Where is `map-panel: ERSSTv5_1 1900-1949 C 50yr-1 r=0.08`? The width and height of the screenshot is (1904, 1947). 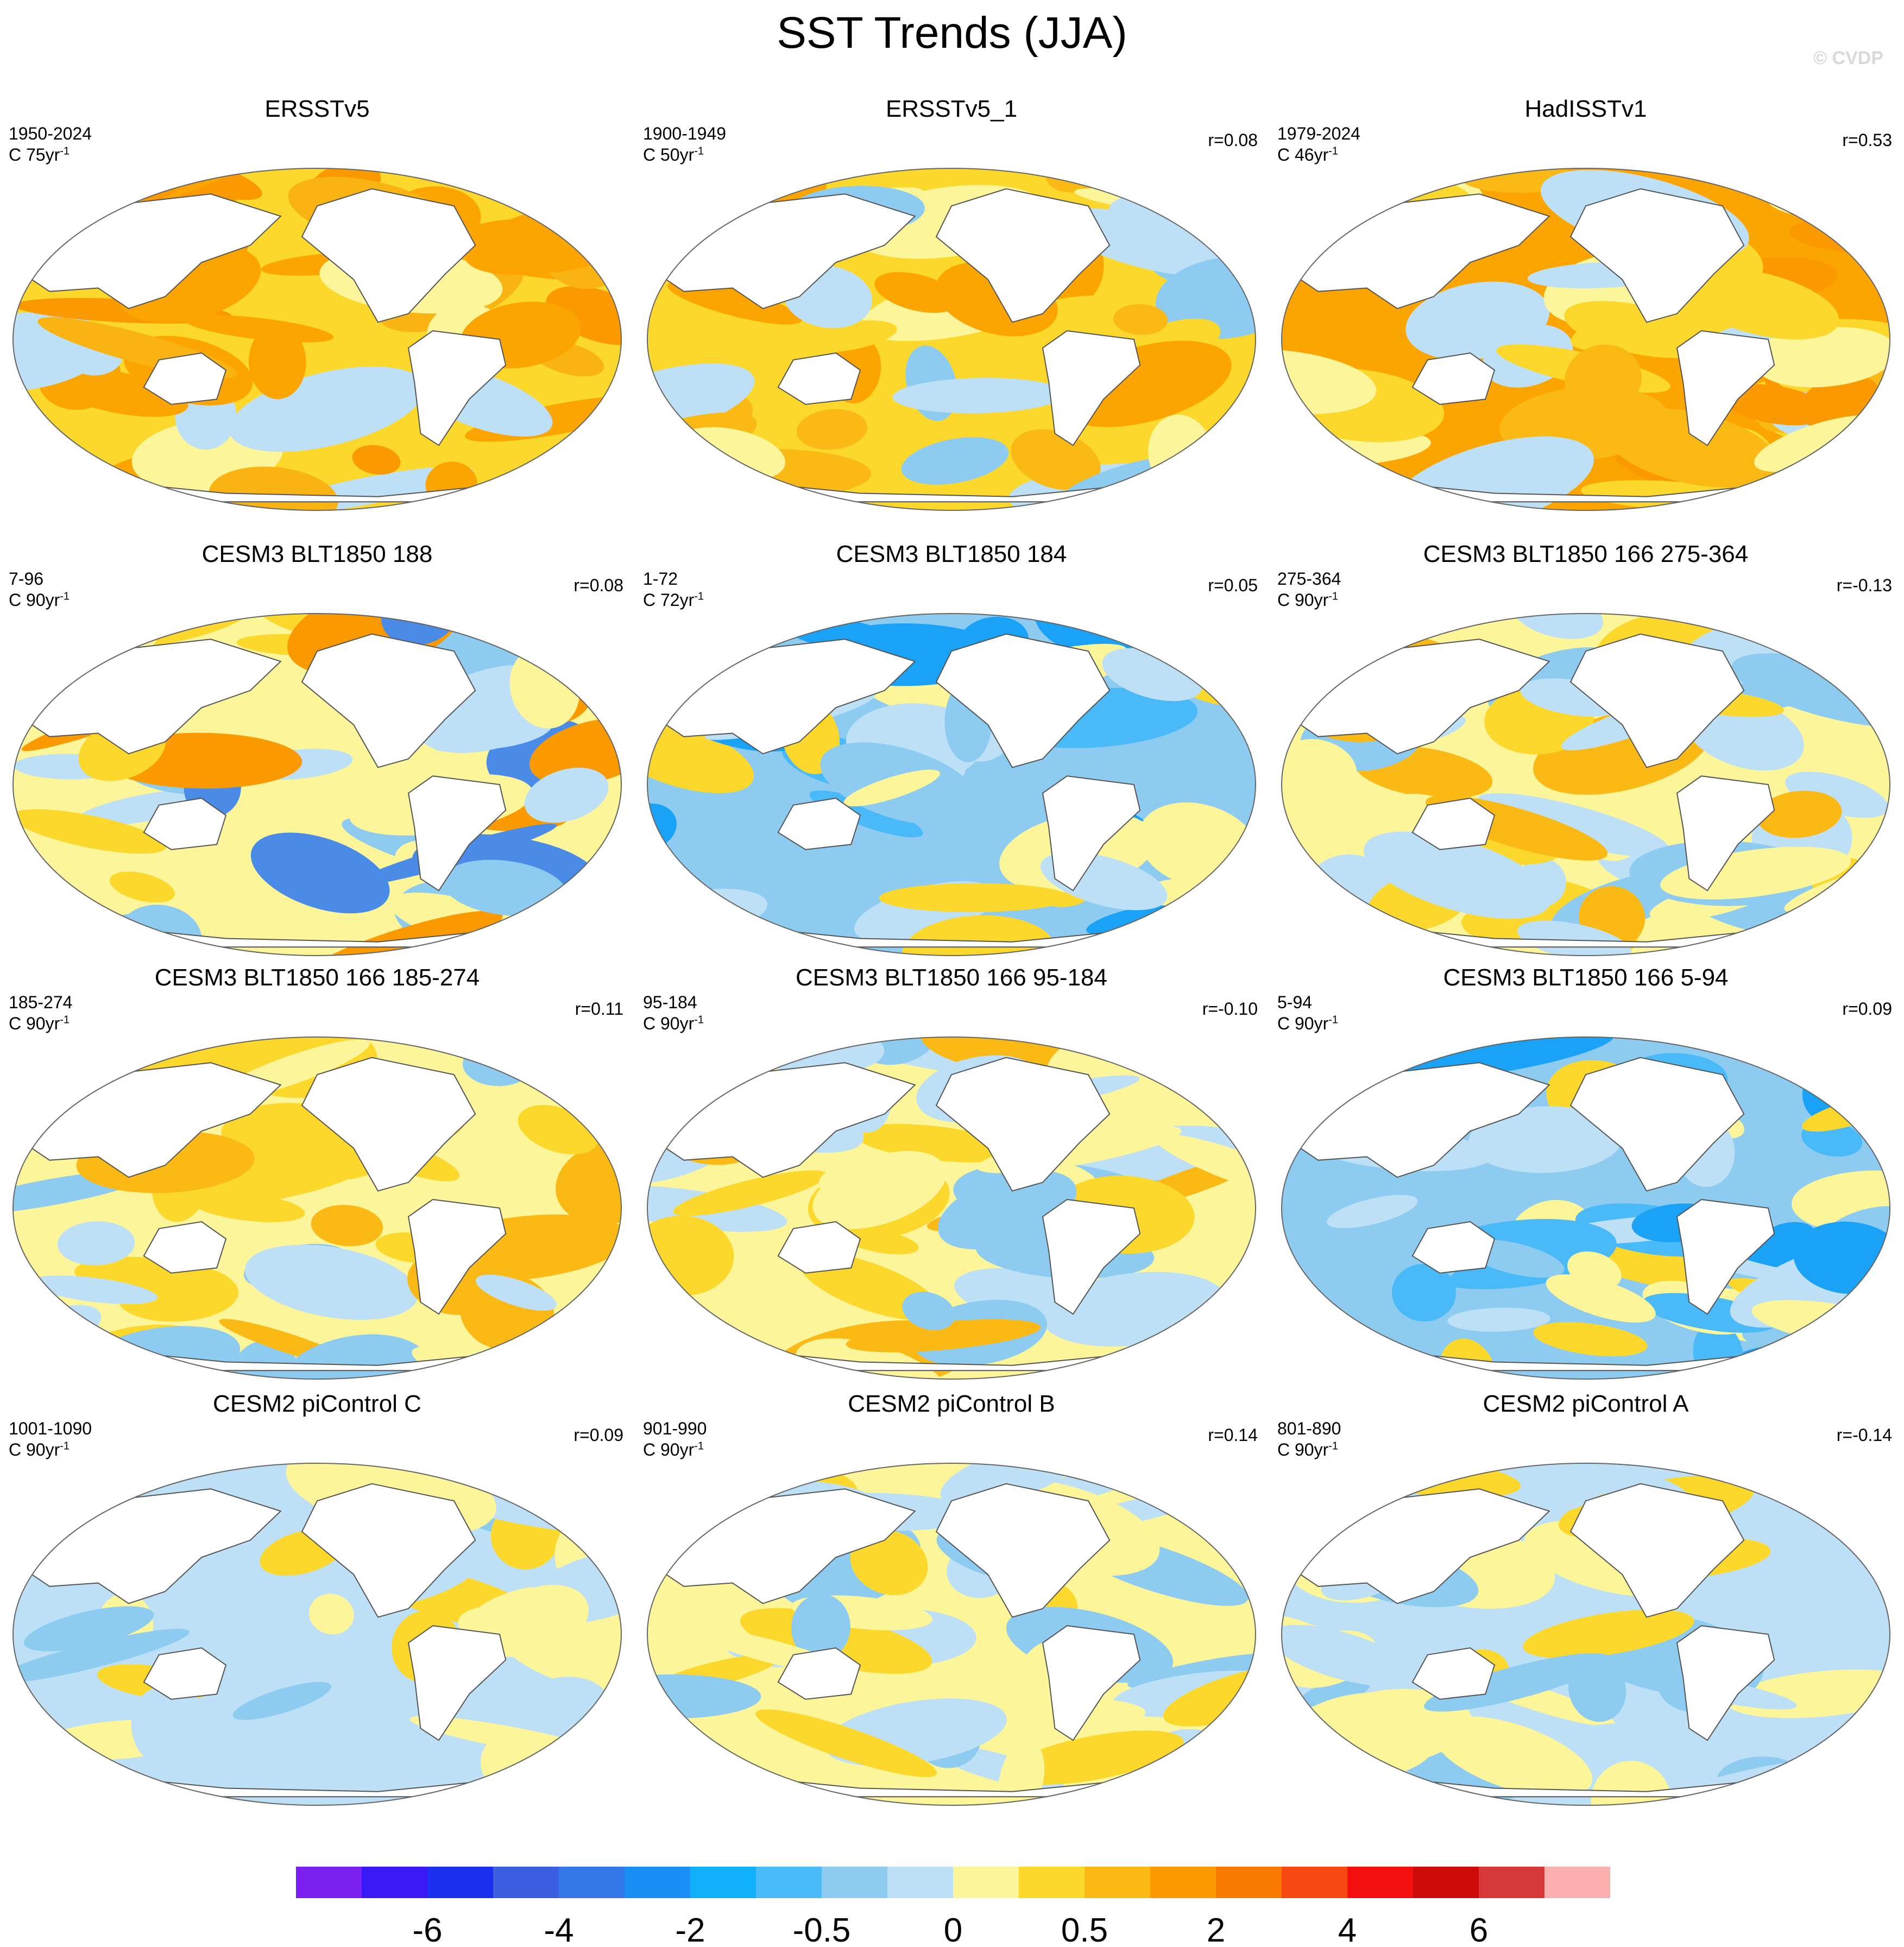
map-panel: ERSSTv5_1 1900-1949 C 50yr-1 r=0.08 is located at coordinates (951, 306).